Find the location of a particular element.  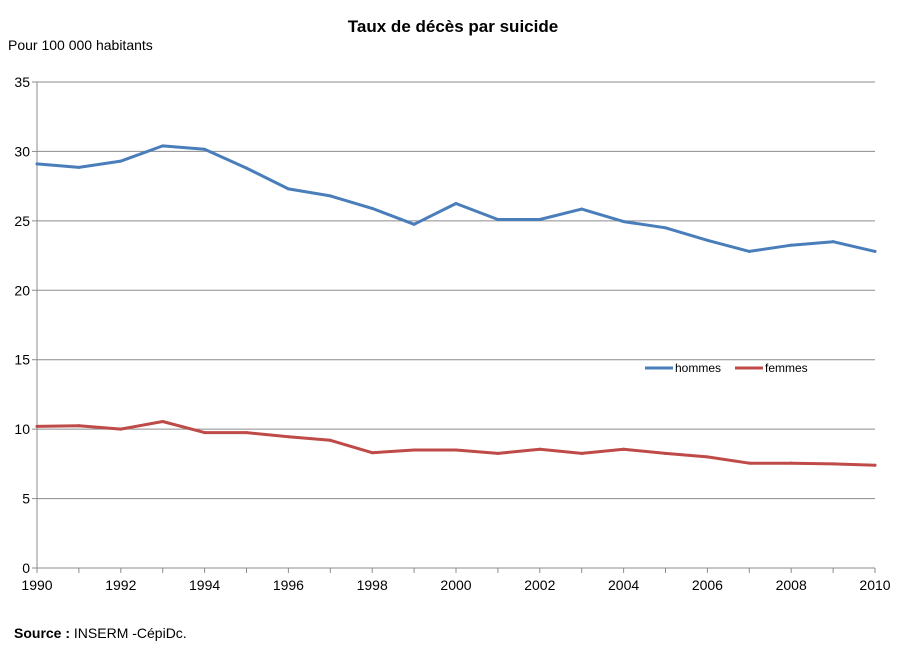

x-tick-label: 1996 is located at coordinates (288, 585).